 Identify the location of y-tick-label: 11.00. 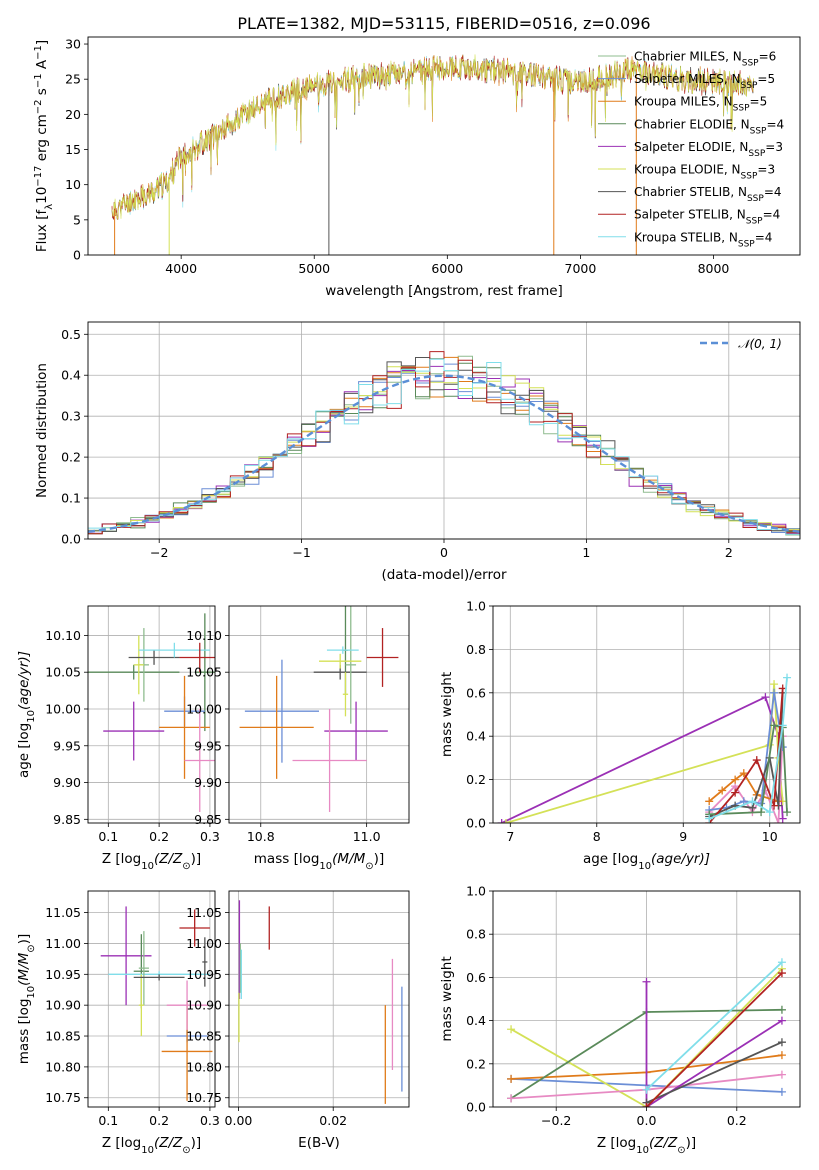
(63, 943).